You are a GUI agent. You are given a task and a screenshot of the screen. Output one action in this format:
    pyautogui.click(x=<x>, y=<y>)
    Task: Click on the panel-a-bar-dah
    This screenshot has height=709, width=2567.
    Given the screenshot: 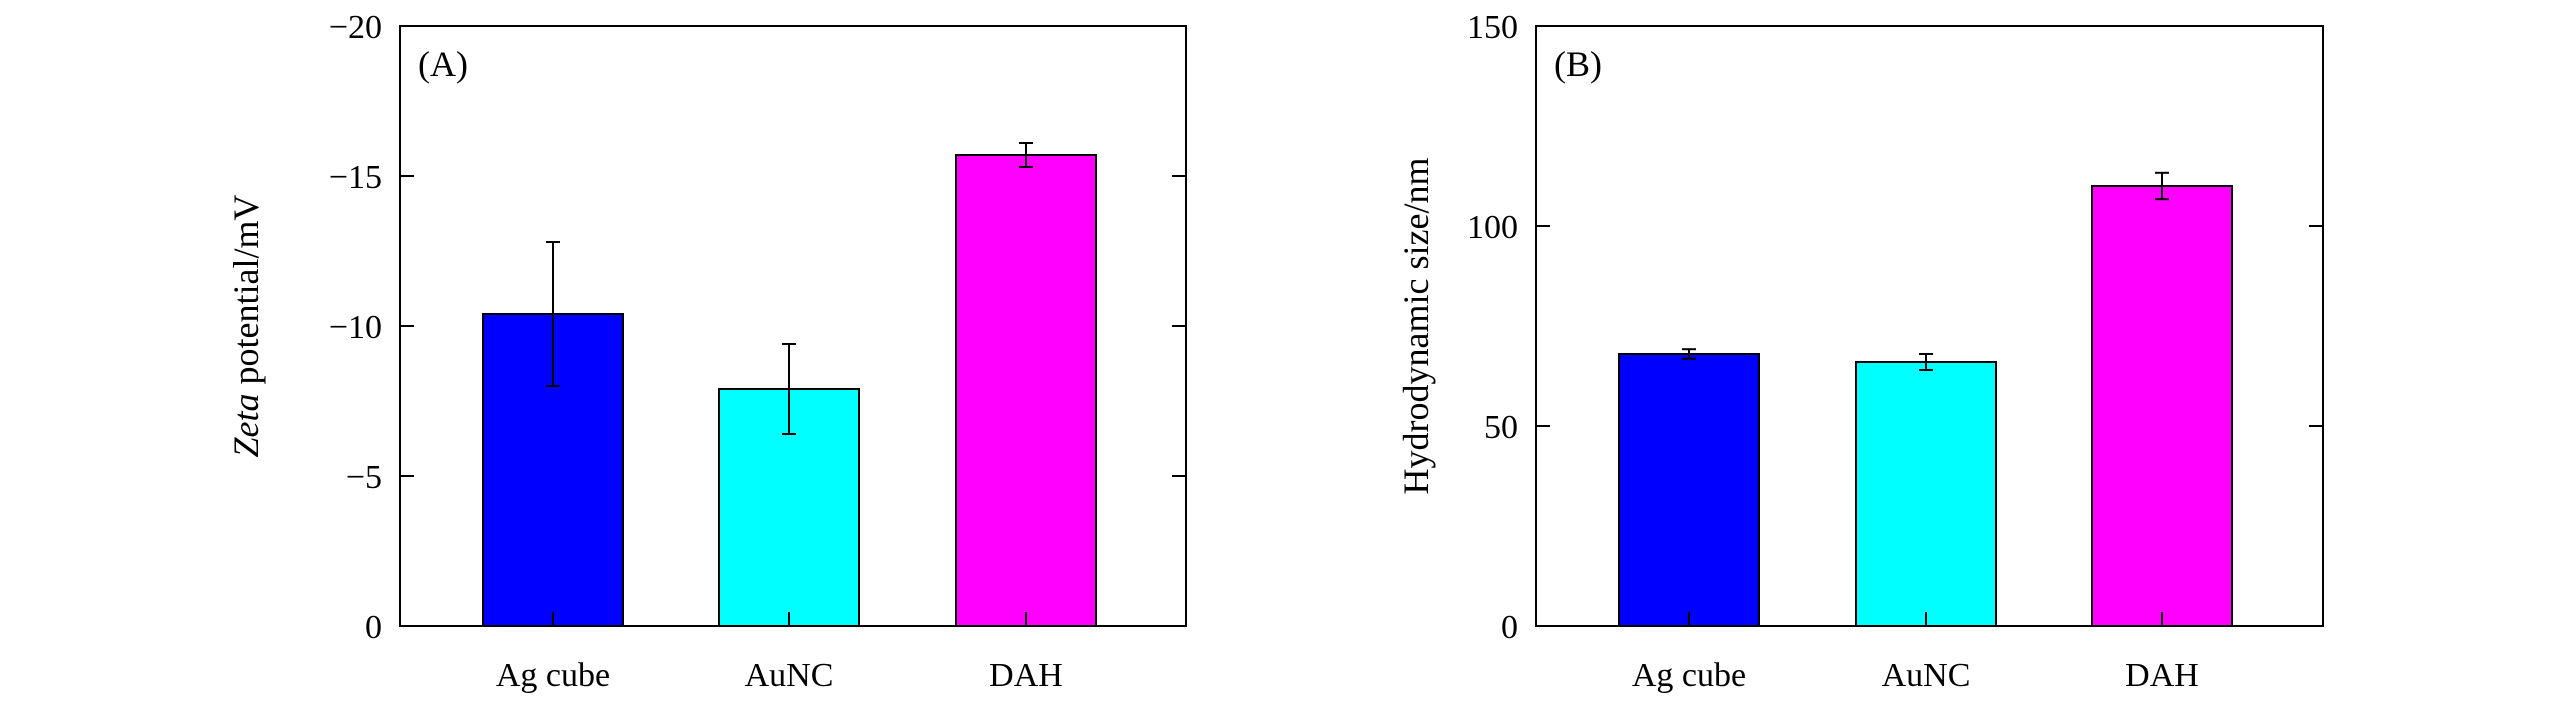 What is the action you would take?
    pyautogui.click(x=1026, y=390)
    